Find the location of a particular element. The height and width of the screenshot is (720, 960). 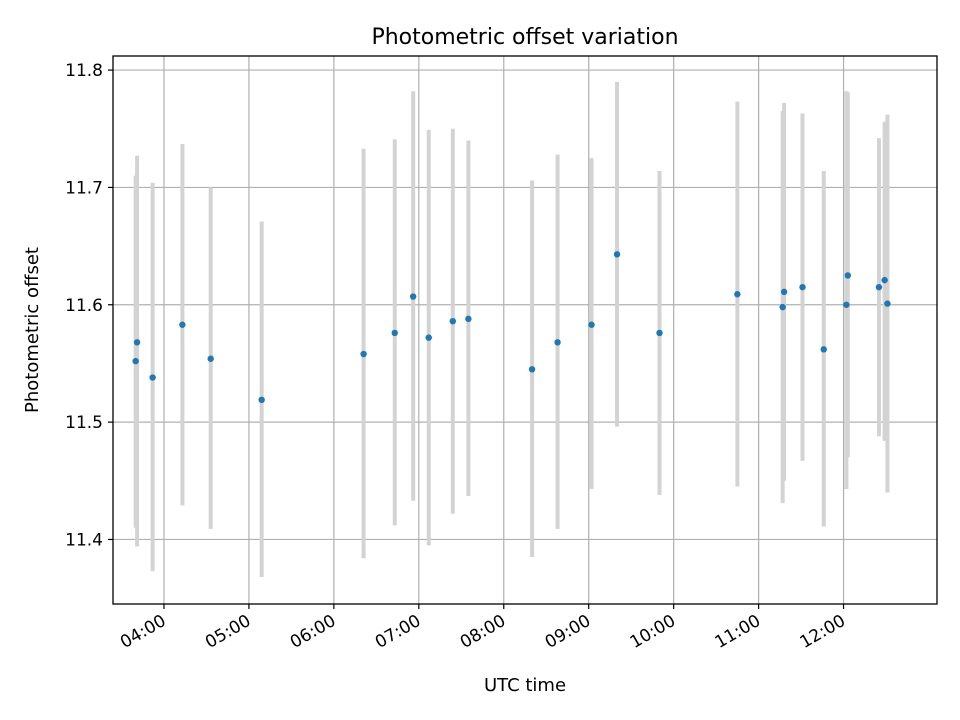

y-tick-label: 11.7 is located at coordinates (84, 188).